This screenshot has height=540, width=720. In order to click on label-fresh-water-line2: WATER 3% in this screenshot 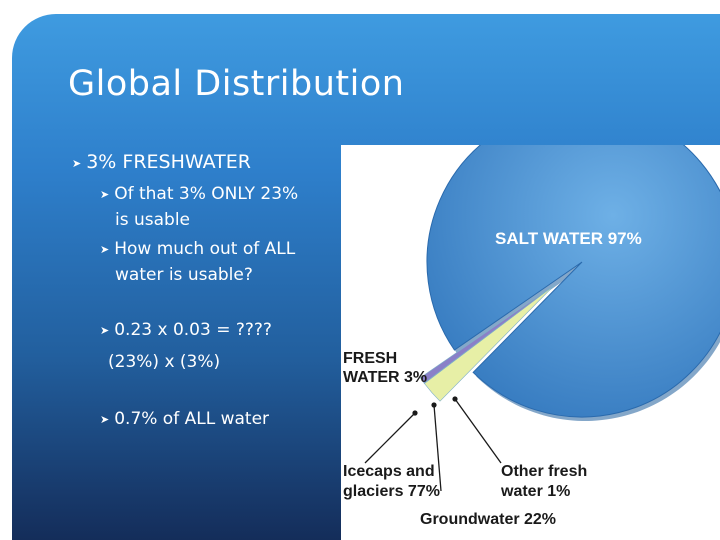, I will do `click(385, 377)`.